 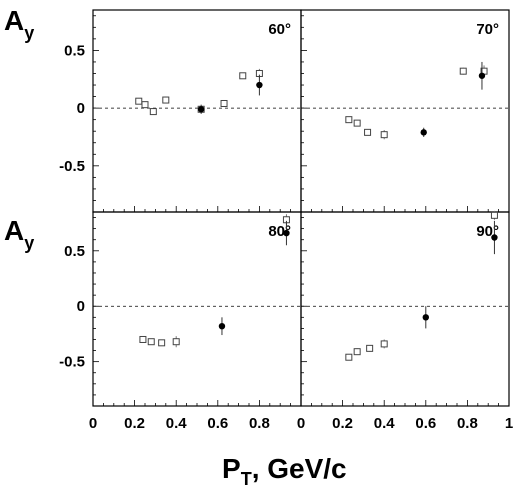 What do you see at coordinates (487, 29) in the screenshot?
I see `panel-angle-label: 70°` at bounding box center [487, 29].